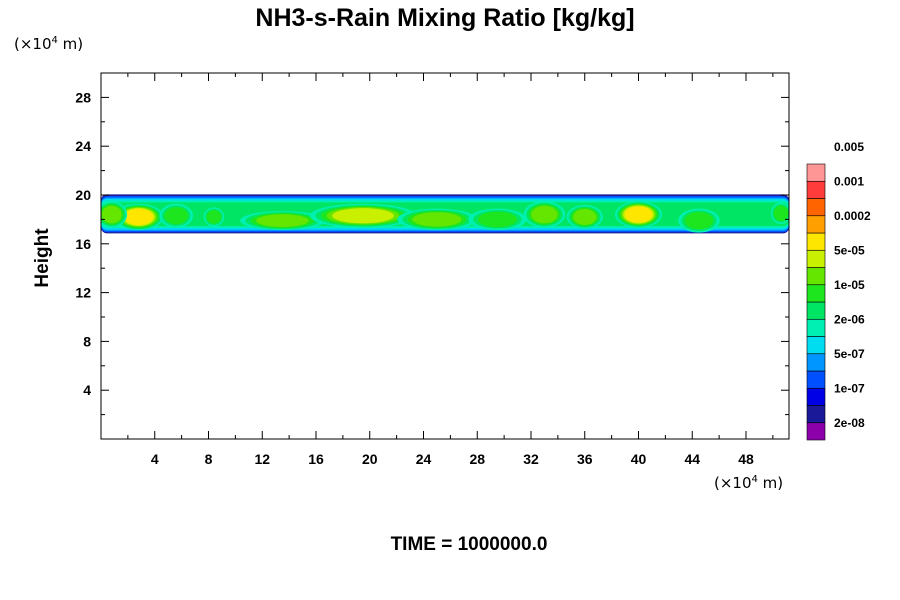  What do you see at coordinates (849, 285) in the screenshot?
I see `colorbar-label: 1e-05` at bounding box center [849, 285].